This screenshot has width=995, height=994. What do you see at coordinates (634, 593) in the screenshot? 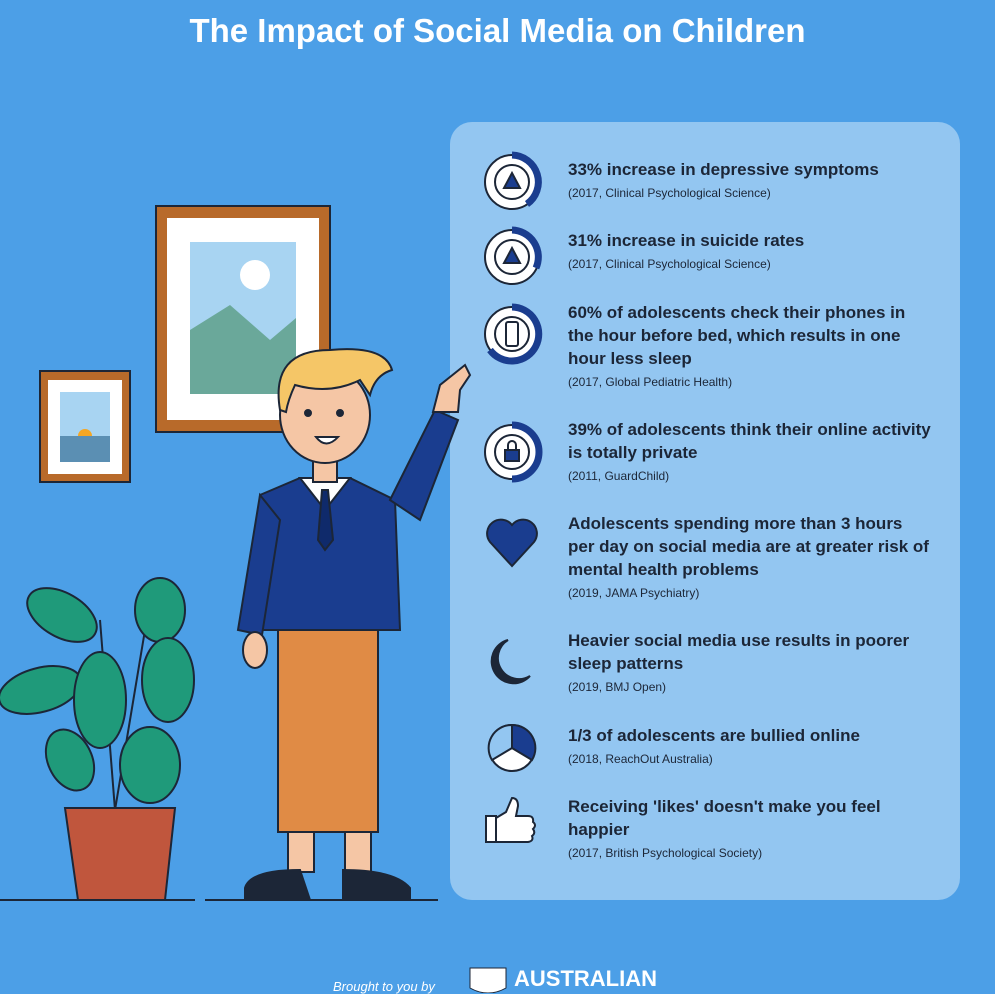
I see `fact-source: (2019, JAMA Psychiatry)` at bounding box center [634, 593].